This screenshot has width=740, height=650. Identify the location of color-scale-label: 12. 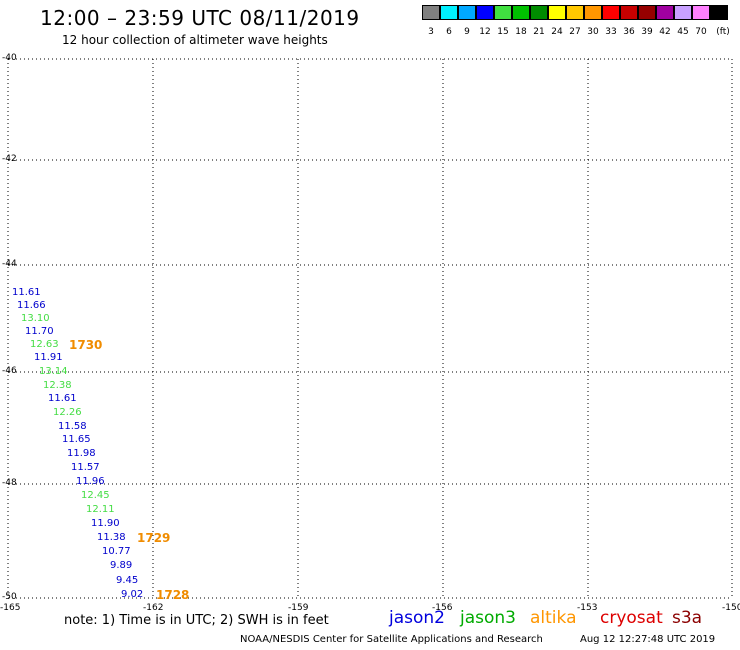
(485, 32).